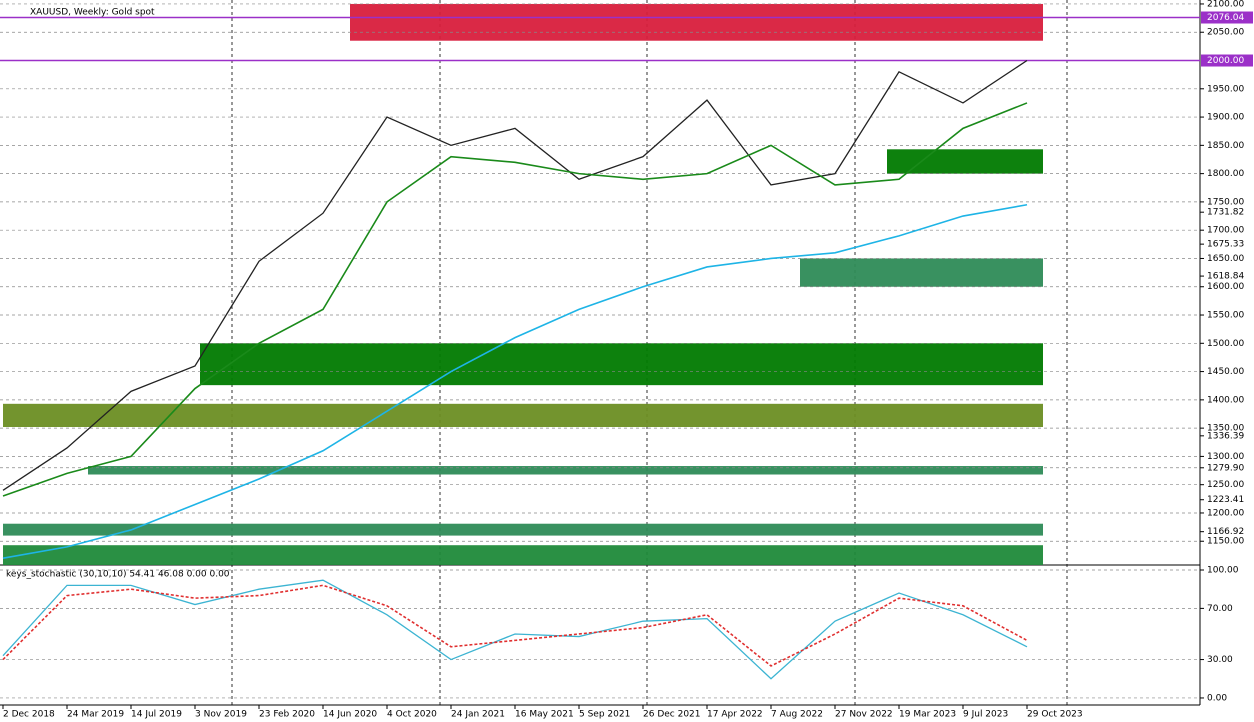 The width and height of the screenshot is (1254, 722). I want to click on y-tick-label: 1150.00, so click(1225, 542).